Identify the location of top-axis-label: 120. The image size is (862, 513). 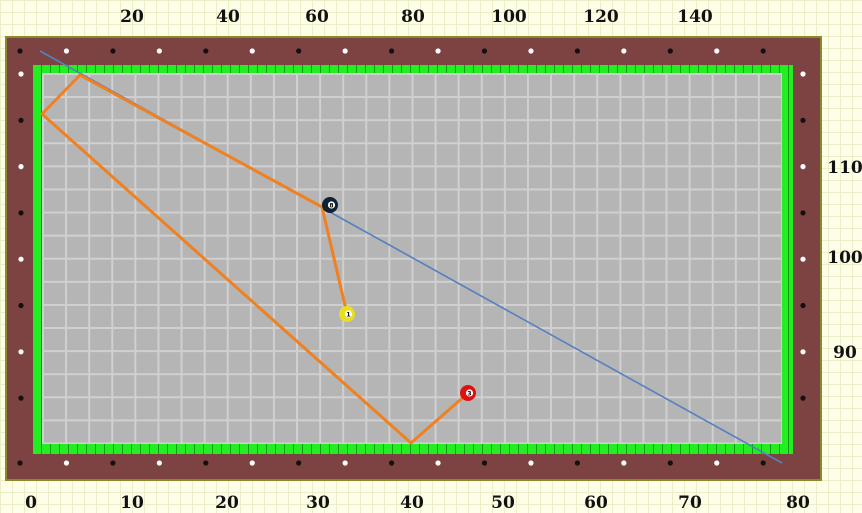
(601, 17).